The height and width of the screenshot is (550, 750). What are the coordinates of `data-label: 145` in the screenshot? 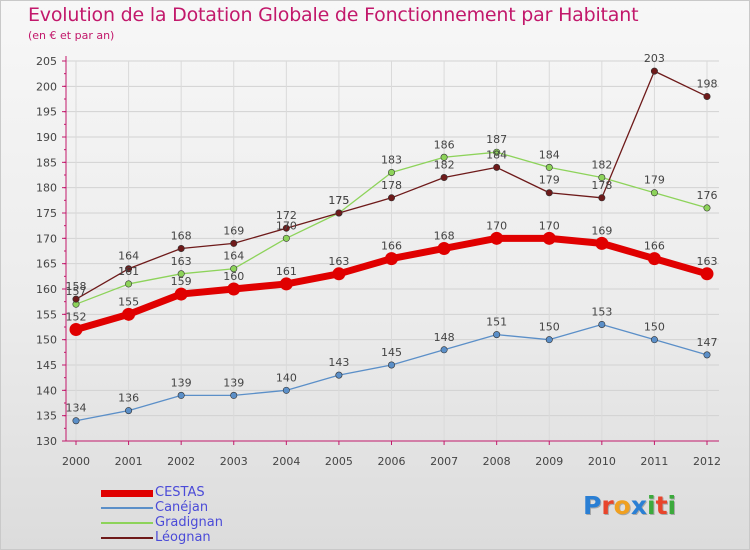 It's located at (391, 352).